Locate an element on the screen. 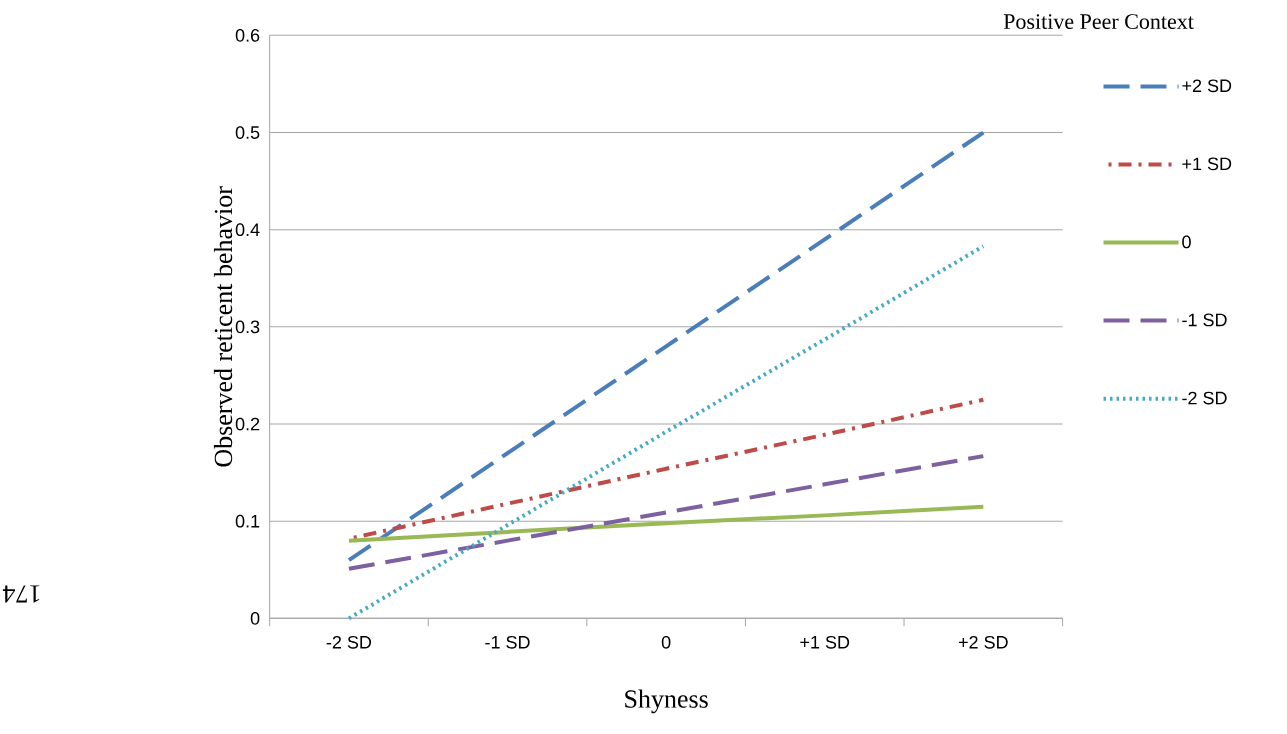 The width and height of the screenshot is (1287, 734). x-tick-label: +2 SD is located at coordinates (983, 642).